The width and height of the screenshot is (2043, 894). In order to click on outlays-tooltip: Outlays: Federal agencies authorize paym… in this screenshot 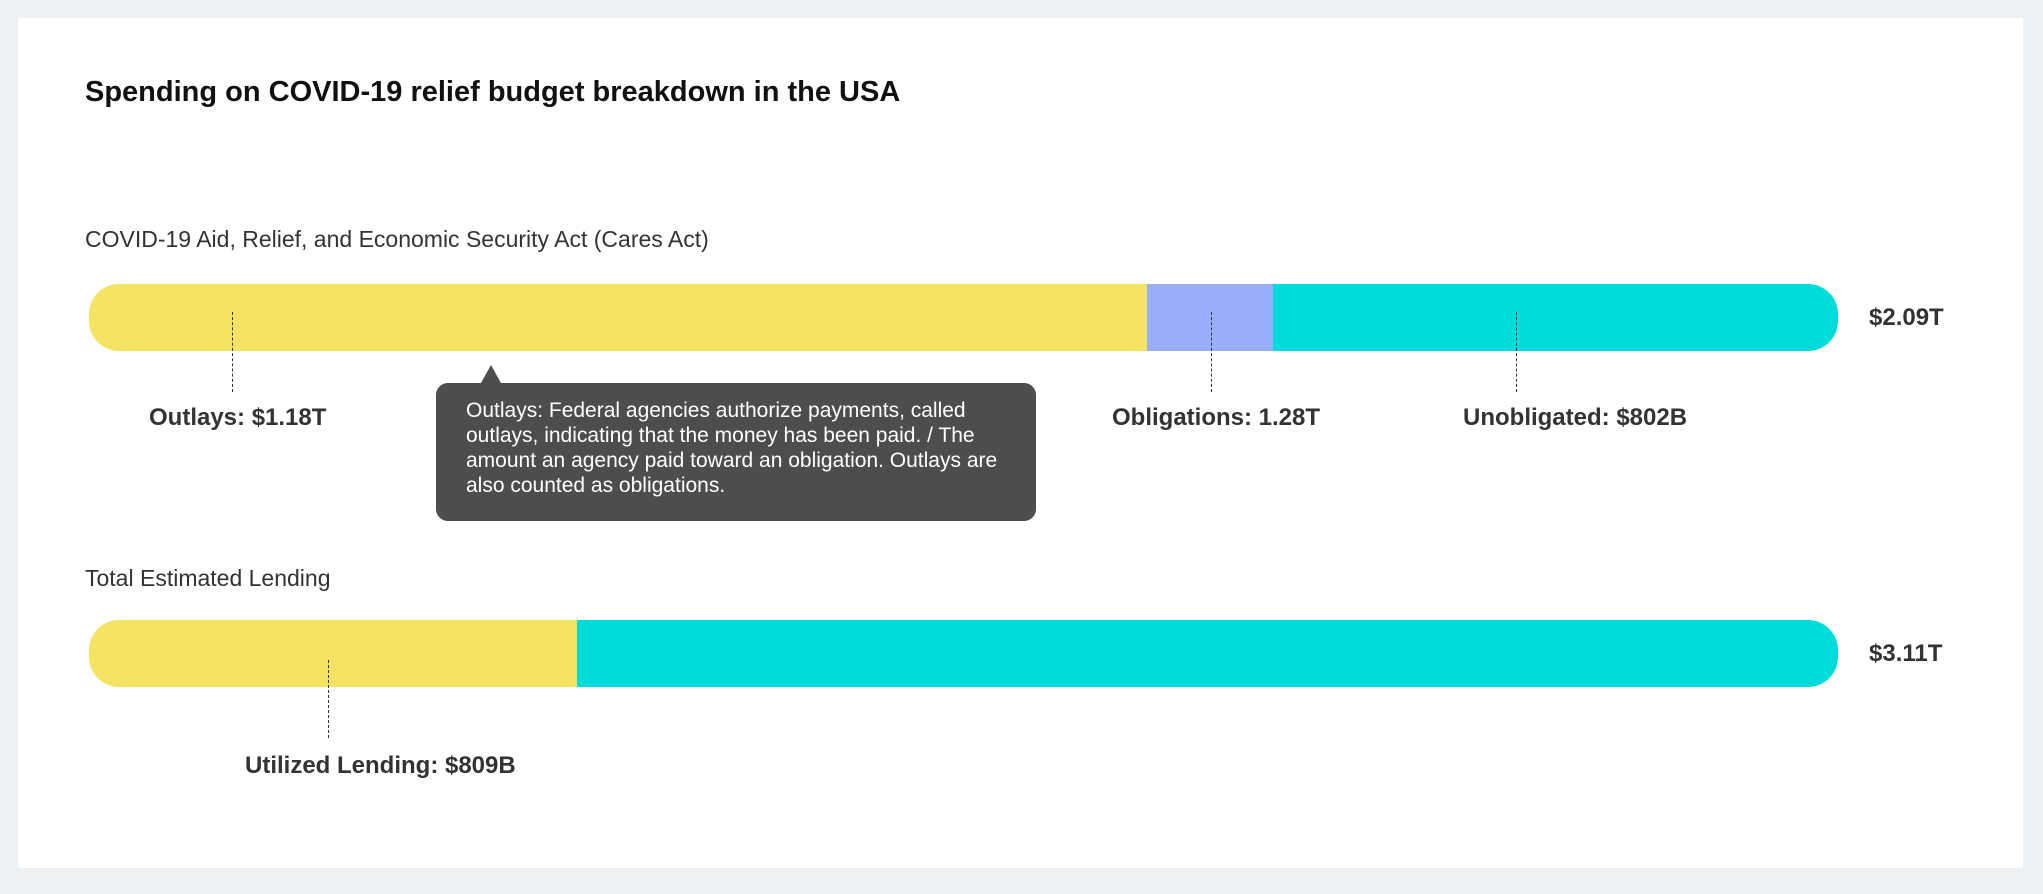, I will do `click(736, 452)`.